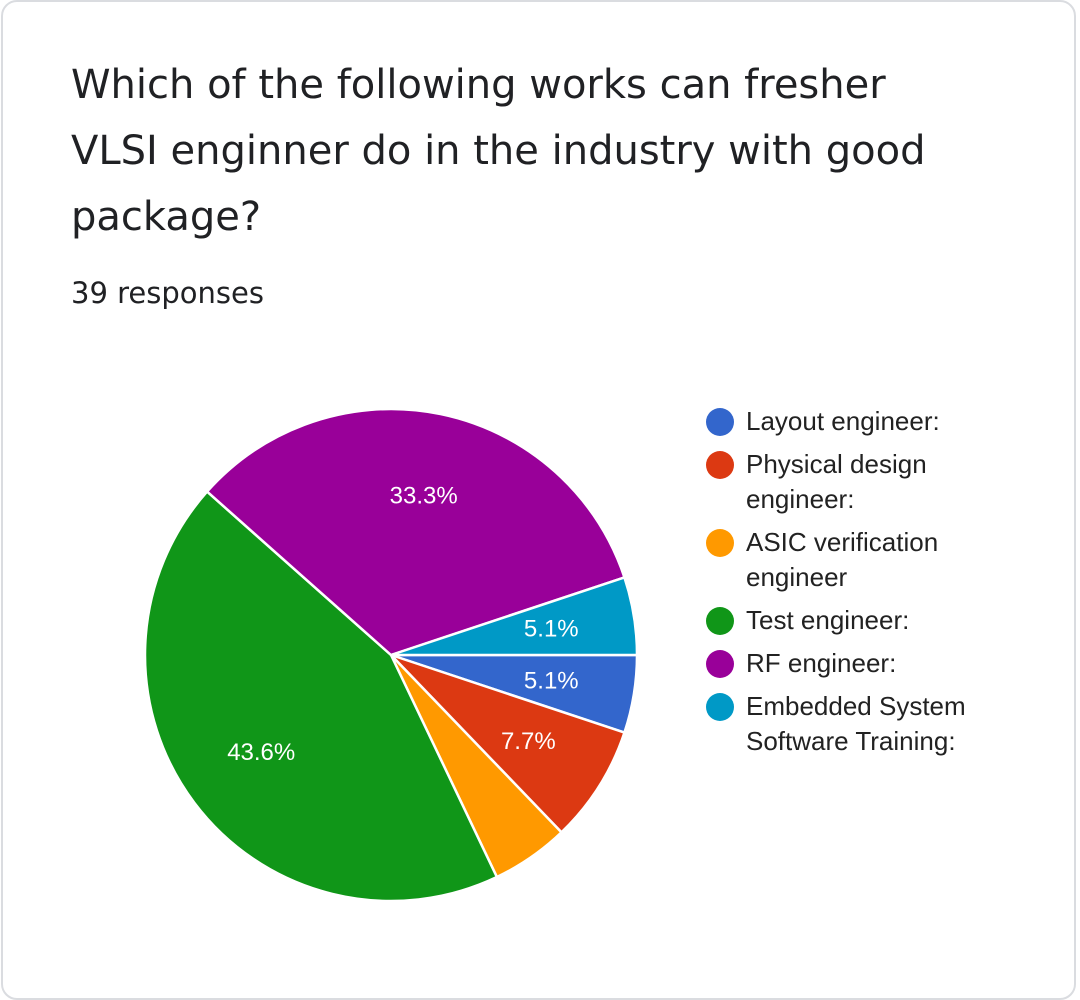 This screenshot has width=1080, height=1000. What do you see at coordinates (821, 663) in the screenshot?
I see `legend-label: RF engineer:` at bounding box center [821, 663].